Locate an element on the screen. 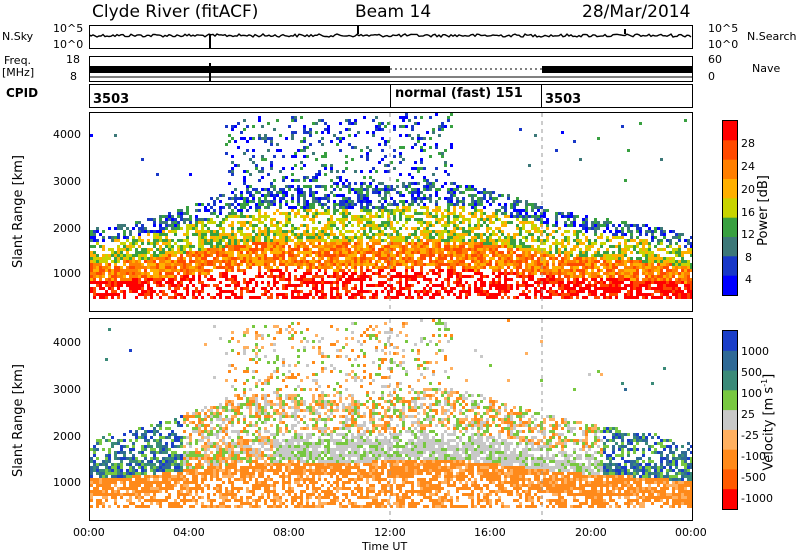 This screenshot has height=554, width=800. nsky-tick-bottom: 10^0 is located at coordinates (68, 44).